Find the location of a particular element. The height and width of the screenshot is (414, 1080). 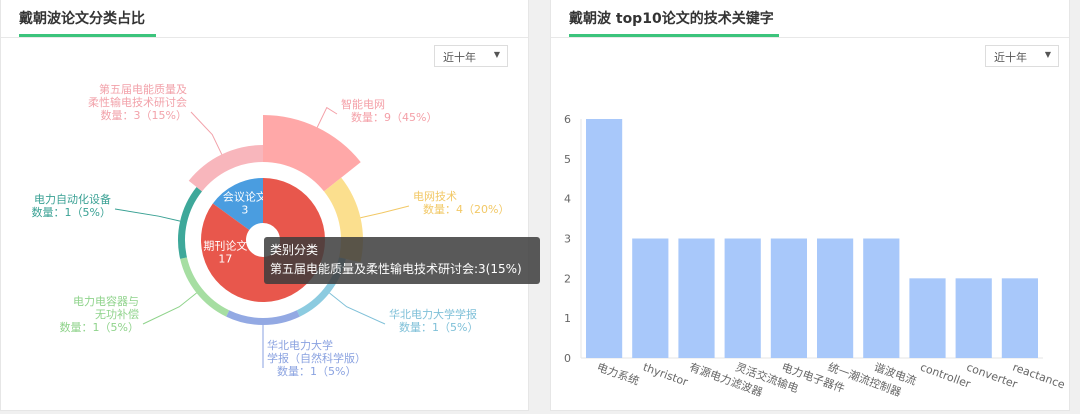

y-tick-label: 4 is located at coordinates (567, 199).